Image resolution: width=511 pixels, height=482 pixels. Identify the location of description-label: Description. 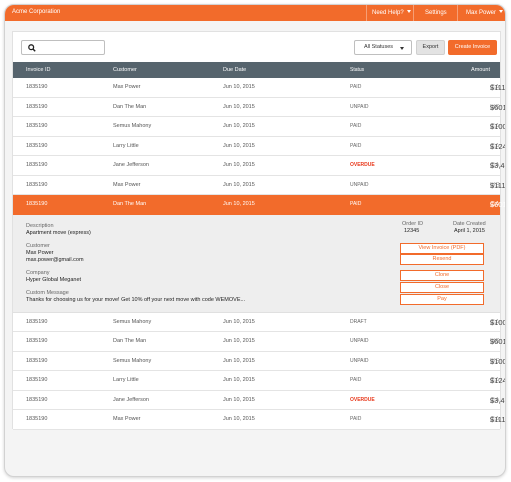
(40, 225).